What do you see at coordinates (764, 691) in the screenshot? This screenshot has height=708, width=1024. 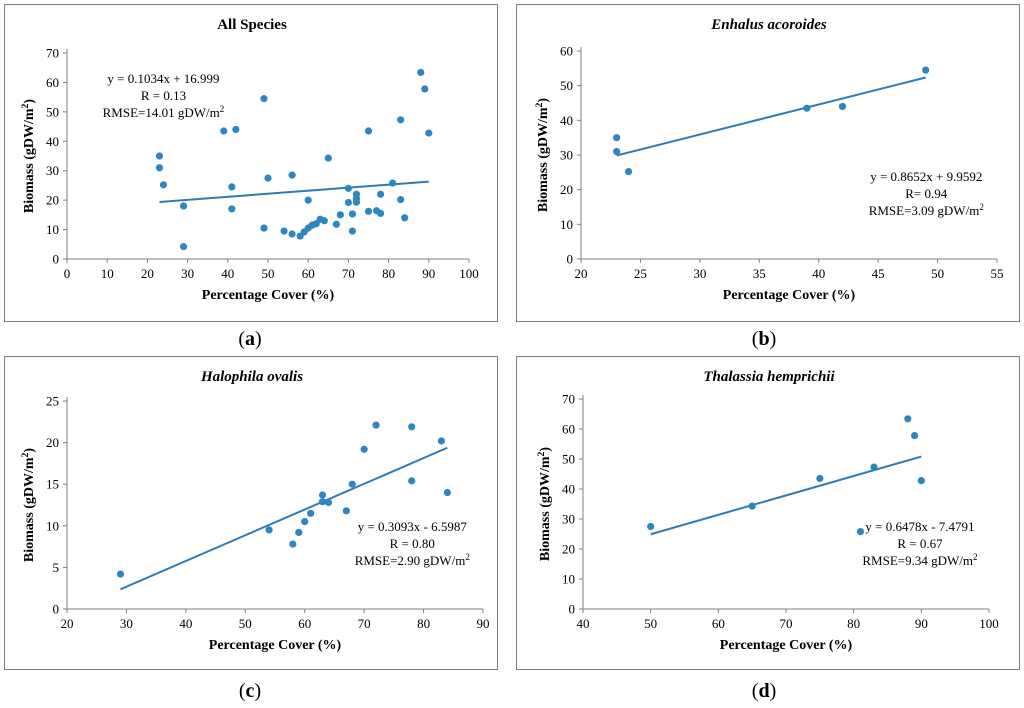 I see `caption-d: (d)` at bounding box center [764, 691].